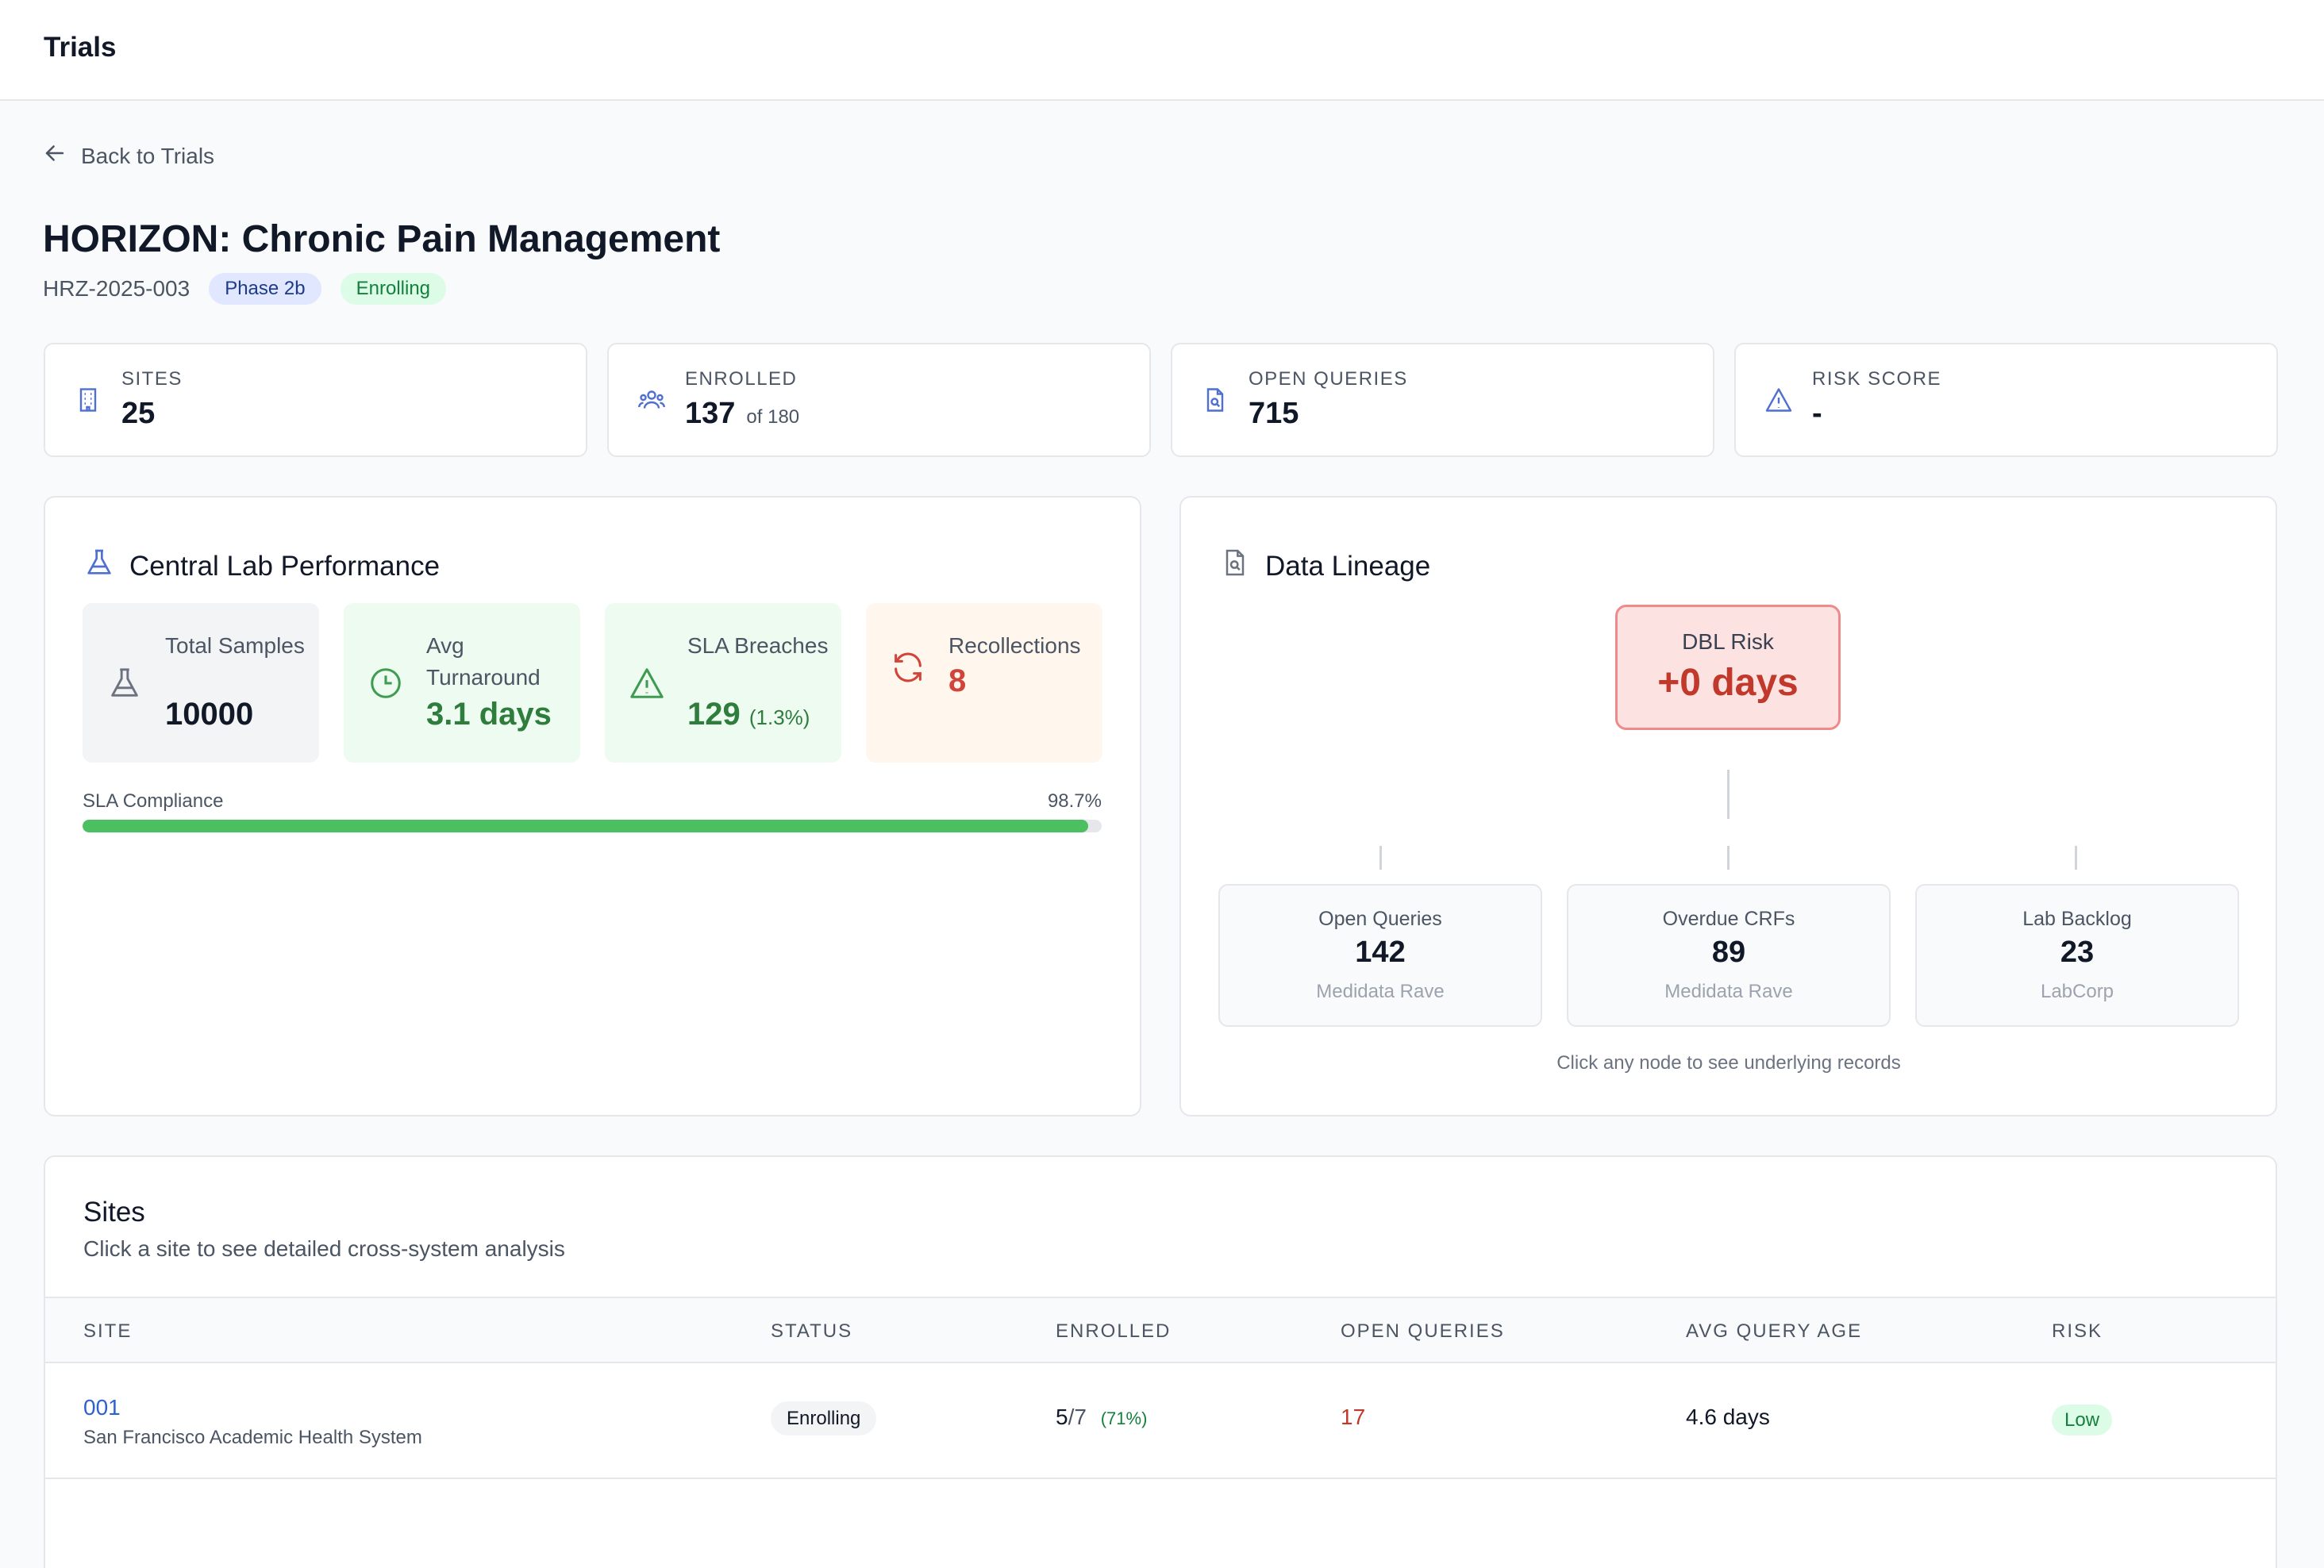 The width and height of the screenshot is (2324, 1568). Describe the element at coordinates (1348, 566) in the screenshot. I see `lineage-panel-title: Data Lineage` at that location.